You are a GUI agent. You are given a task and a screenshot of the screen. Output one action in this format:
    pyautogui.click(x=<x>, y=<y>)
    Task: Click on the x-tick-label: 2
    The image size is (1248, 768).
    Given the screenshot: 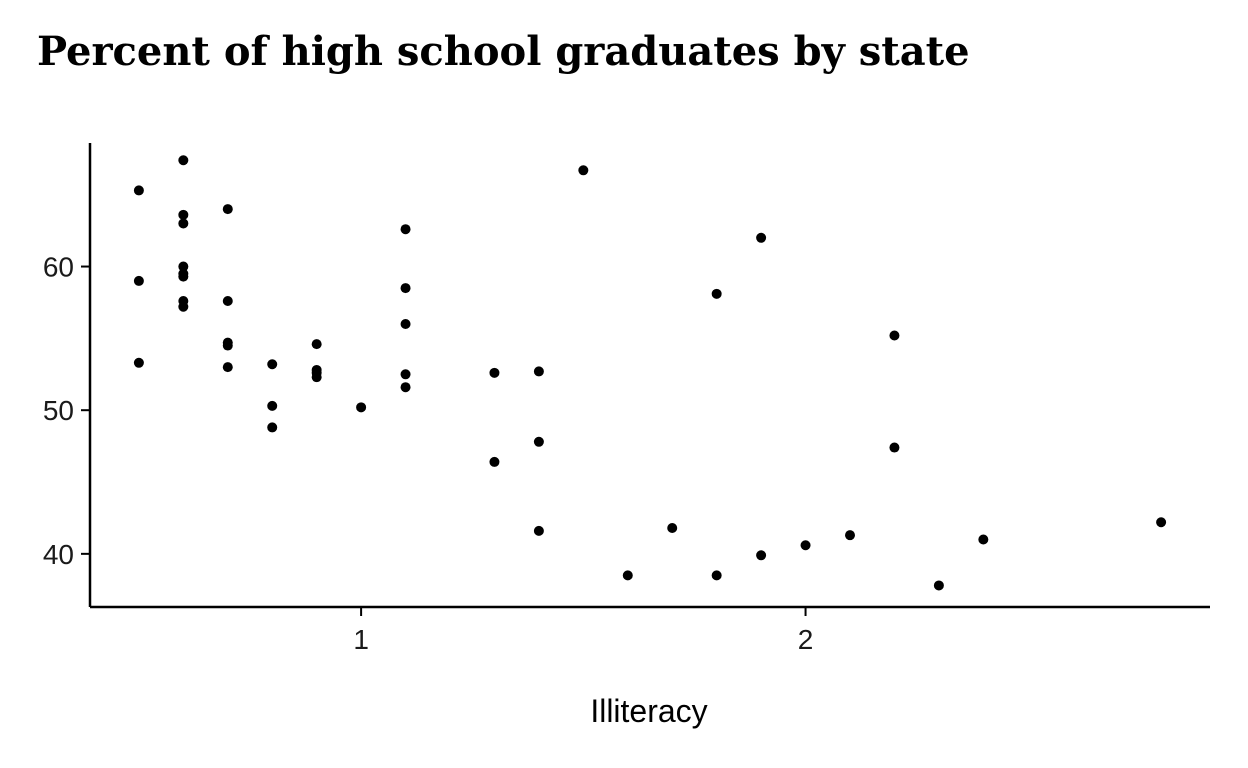 What is the action you would take?
    pyautogui.click(x=806, y=639)
    